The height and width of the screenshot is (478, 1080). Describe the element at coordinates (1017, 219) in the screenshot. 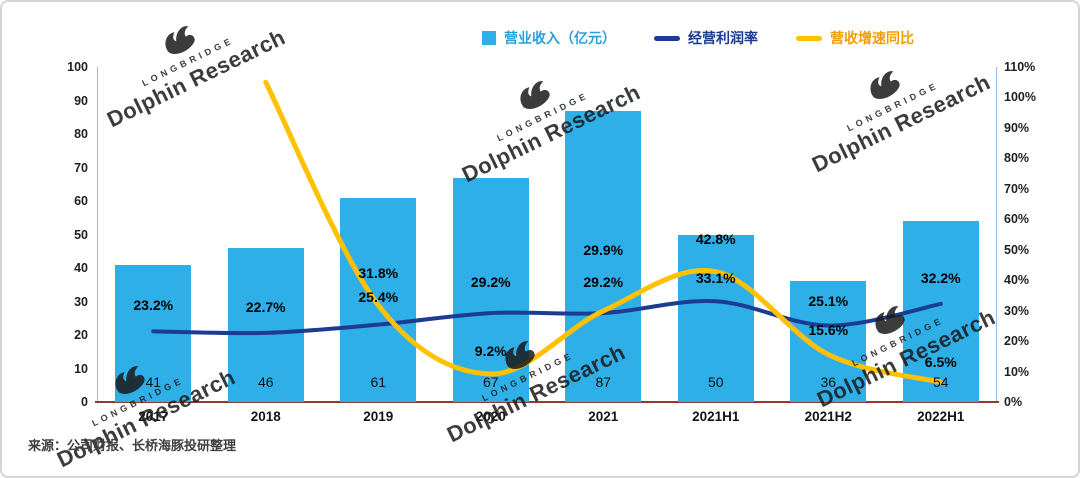

I see `right-axis-tick: 60%` at that location.